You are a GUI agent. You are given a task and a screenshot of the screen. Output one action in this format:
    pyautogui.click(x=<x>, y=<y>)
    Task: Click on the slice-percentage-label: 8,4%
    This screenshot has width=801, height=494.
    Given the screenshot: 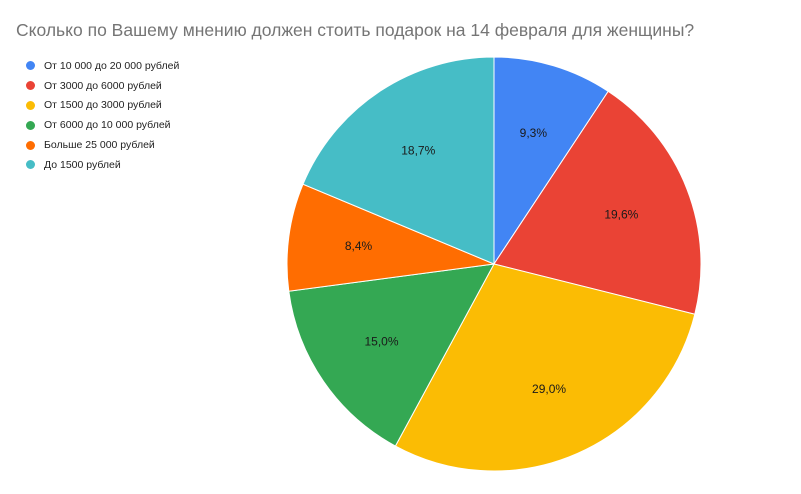 What is the action you would take?
    pyautogui.click(x=359, y=246)
    